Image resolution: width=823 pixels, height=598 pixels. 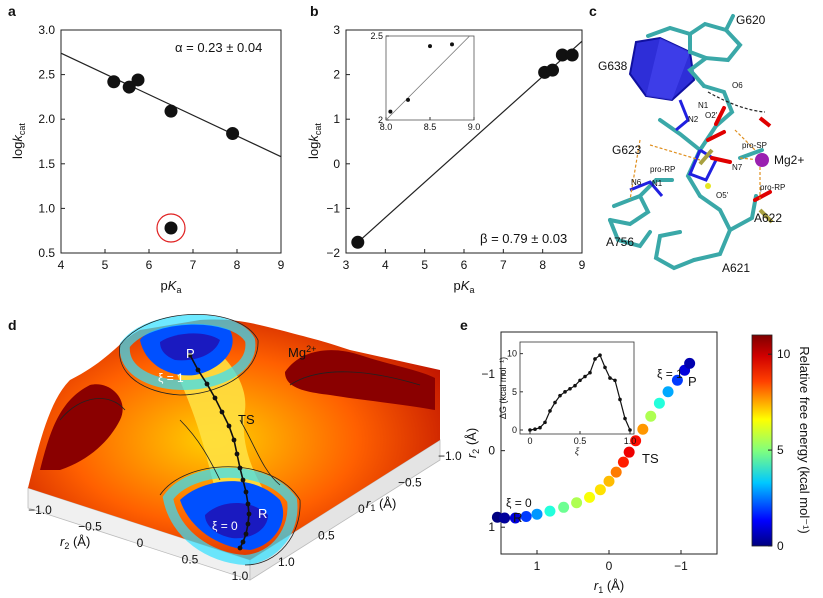 What do you see at coordinates (736, 102) in the screenshot?
I see `o6-dash` at bounding box center [736, 102].